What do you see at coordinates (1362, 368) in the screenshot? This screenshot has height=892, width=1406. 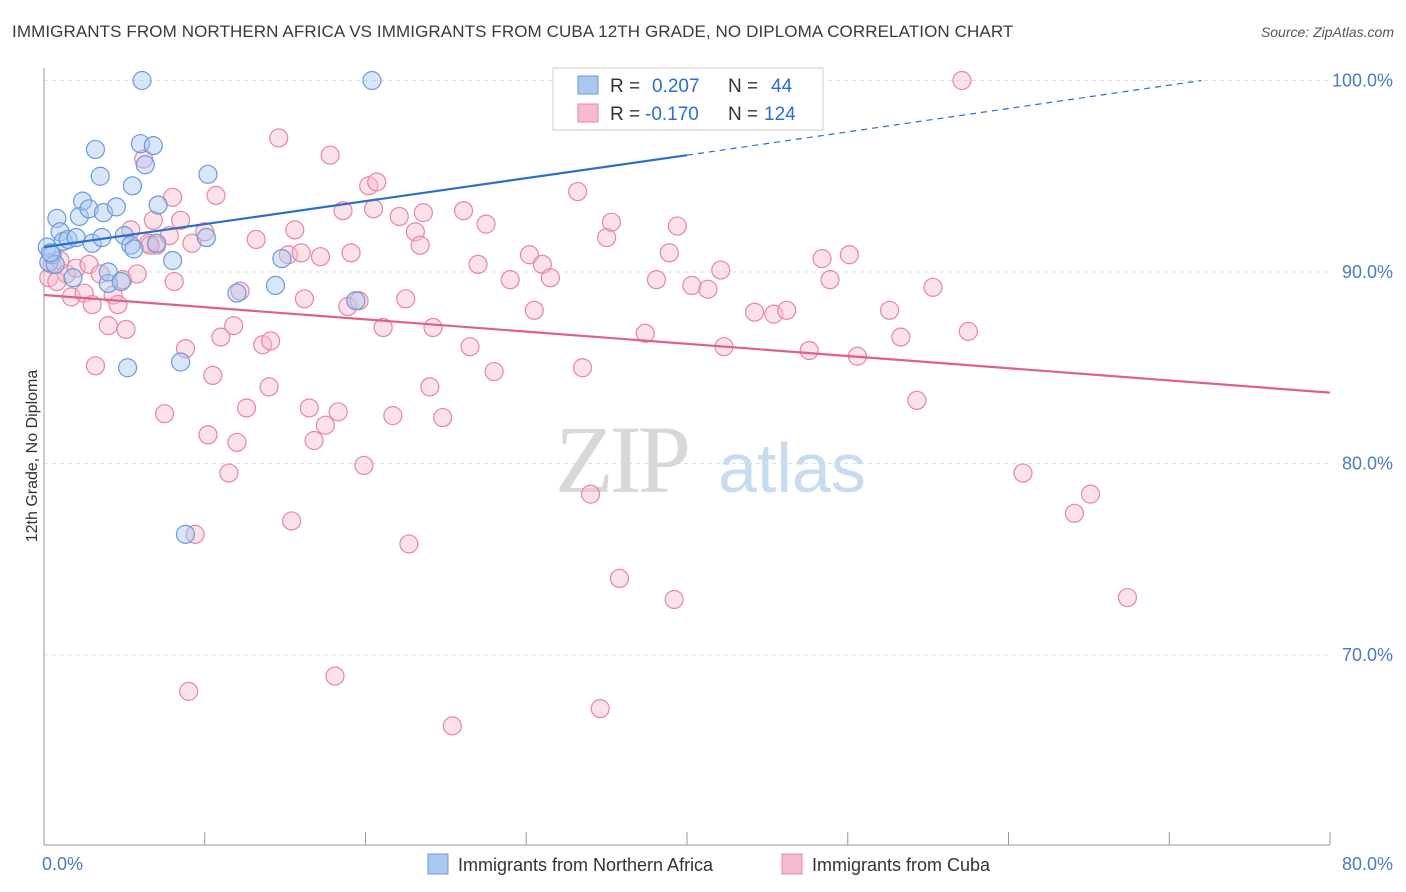 I see `y-tick-labels: 100.0% 90.0% 80.0% 70.0%` at bounding box center [1362, 368].